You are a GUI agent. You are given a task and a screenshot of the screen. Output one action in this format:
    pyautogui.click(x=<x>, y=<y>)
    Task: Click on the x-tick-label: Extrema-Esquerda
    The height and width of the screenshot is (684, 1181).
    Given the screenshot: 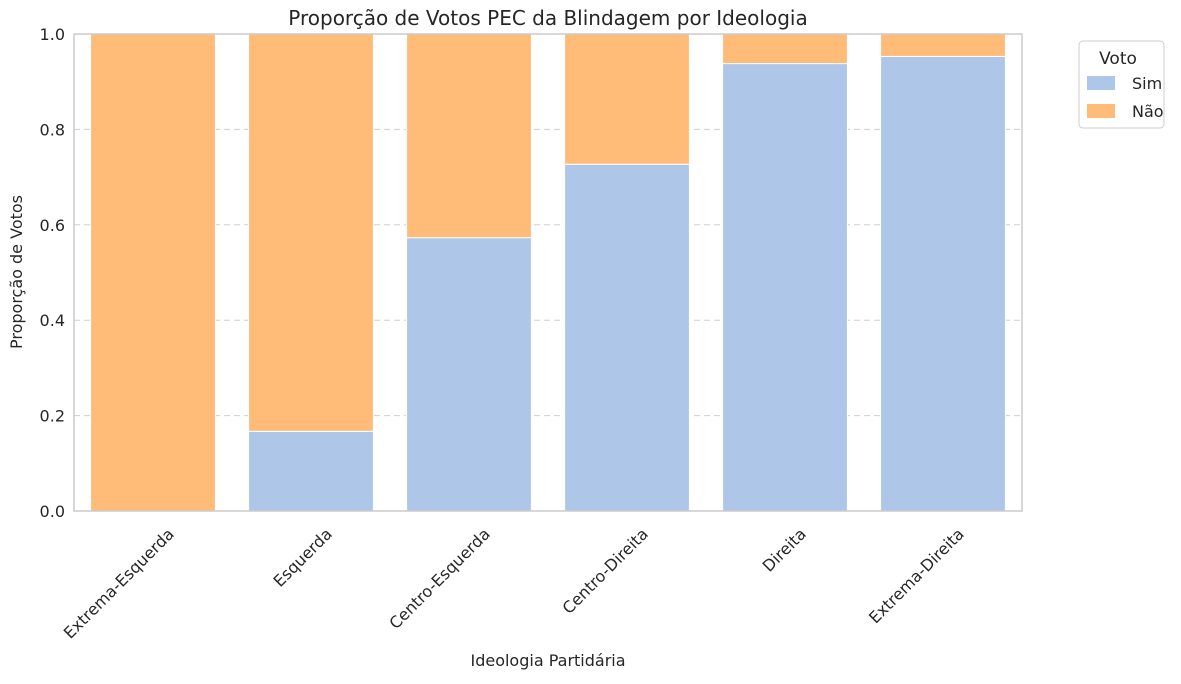 What is the action you would take?
    pyautogui.click(x=119, y=583)
    